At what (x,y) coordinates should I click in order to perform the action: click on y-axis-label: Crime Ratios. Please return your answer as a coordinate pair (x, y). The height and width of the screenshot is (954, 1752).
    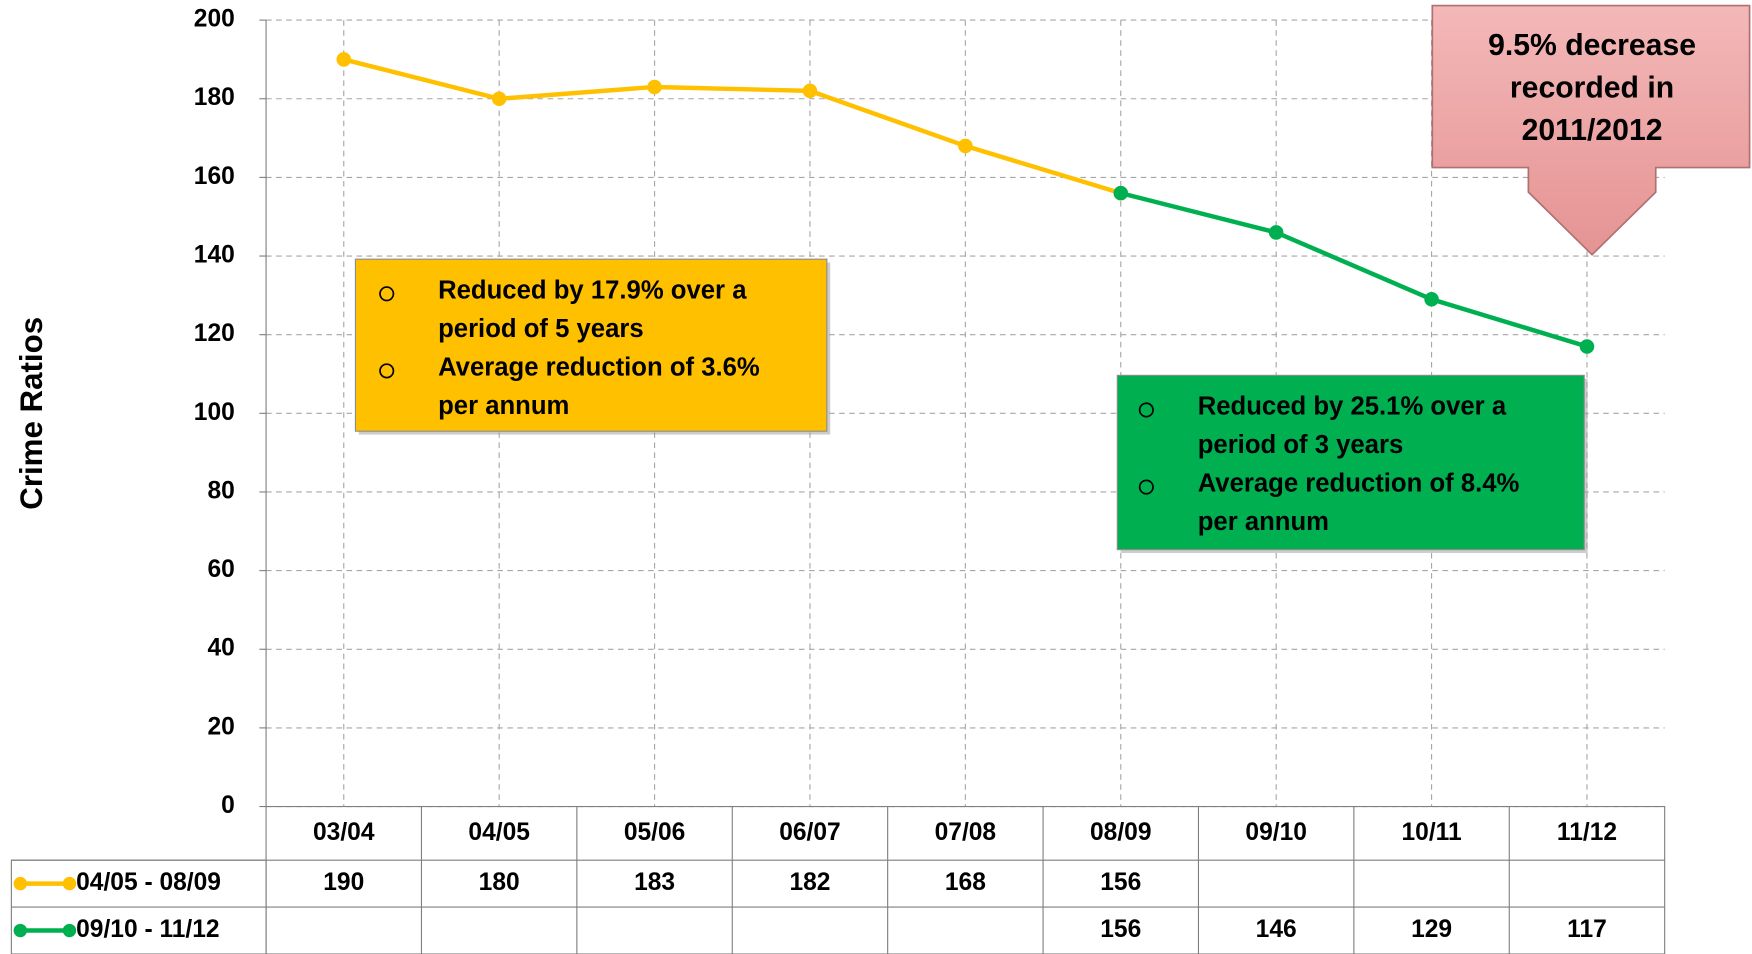
    Looking at the image, I should click on (31, 413).